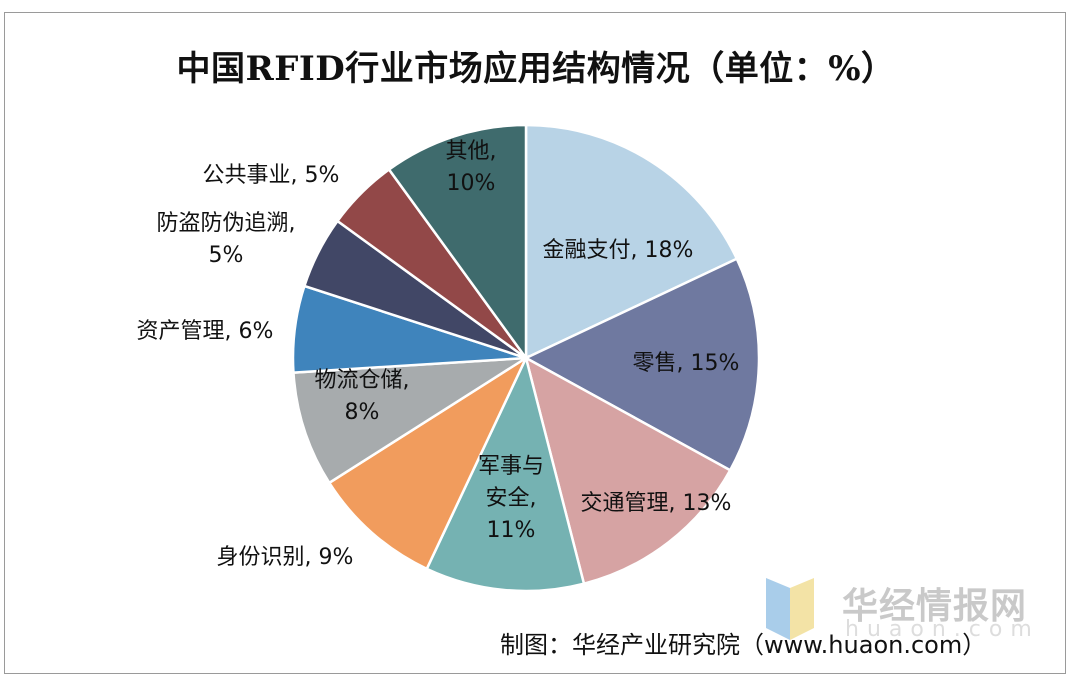 This screenshot has width=1072, height=686. What do you see at coordinates (686, 363) in the screenshot?
I see `slice-label-1: 零售, 15%` at bounding box center [686, 363].